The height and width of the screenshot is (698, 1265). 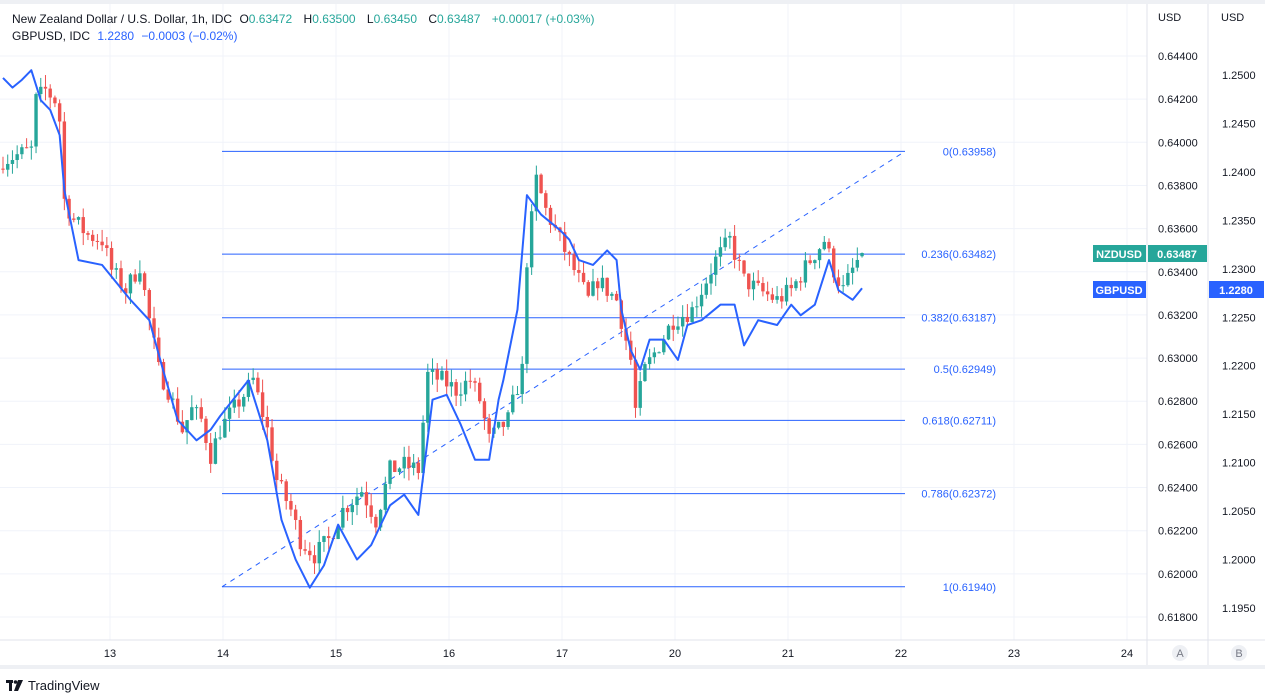 I want to click on tradingview-logo: TradingView, so click(x=53, y=685).